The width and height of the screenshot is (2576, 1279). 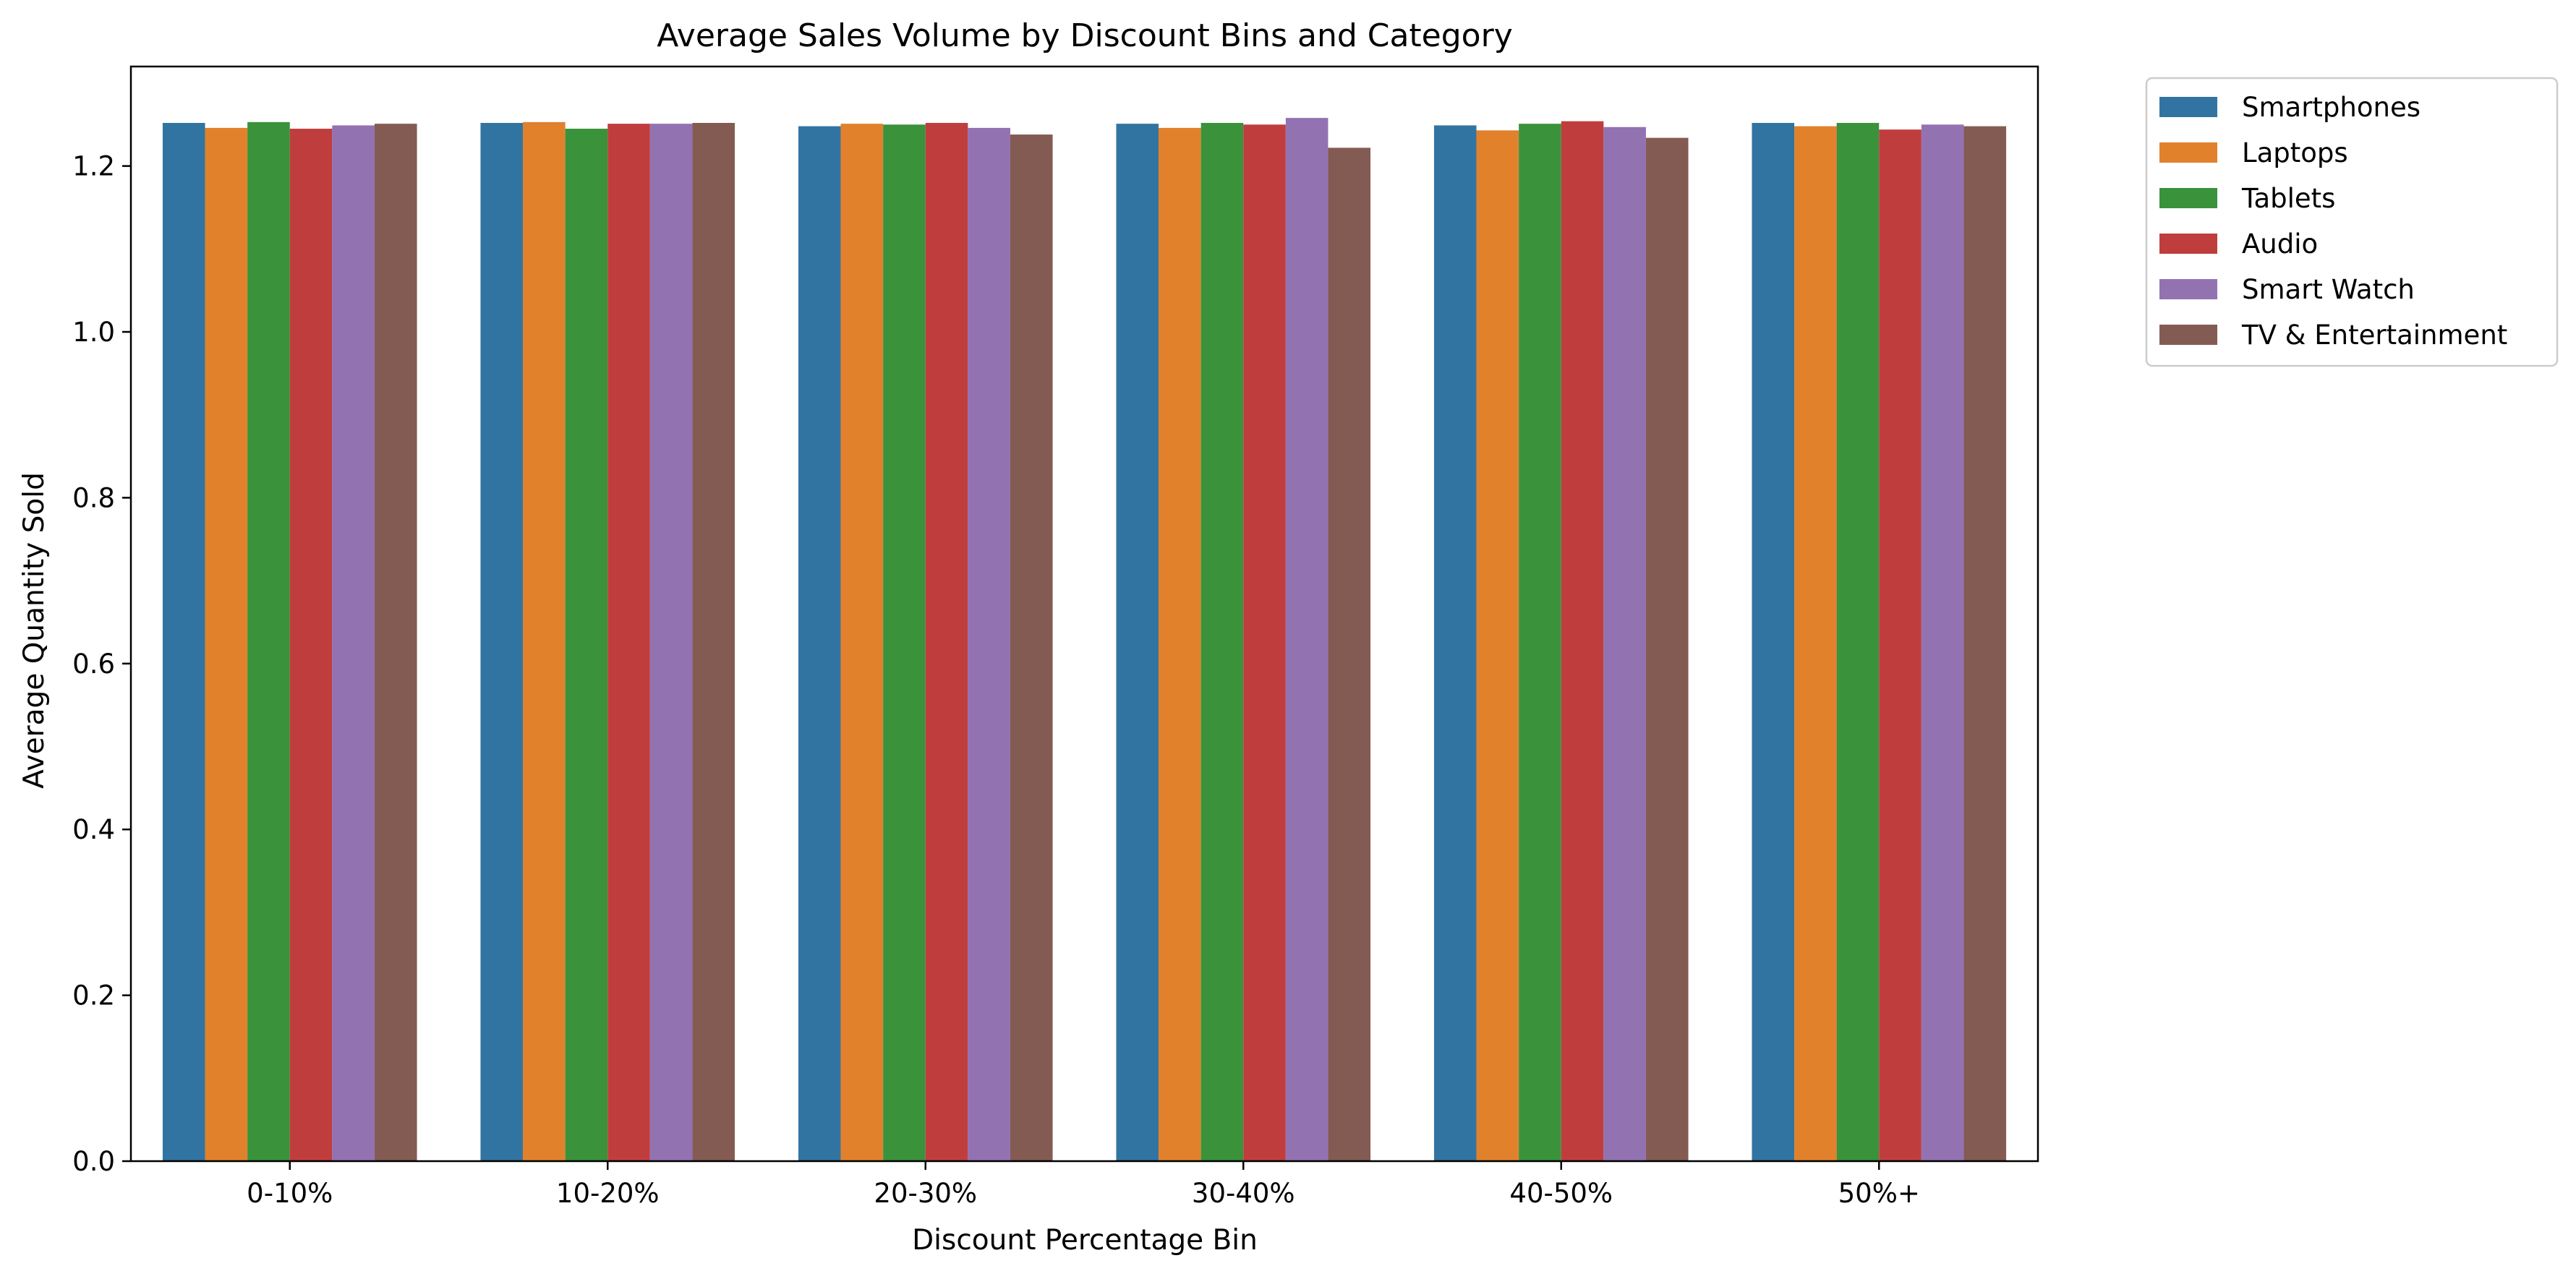 What do you see at coordinates (94, 995) in the screenshot?
I see `y-tick-label: 0.2` at bounding box center [94, 995].